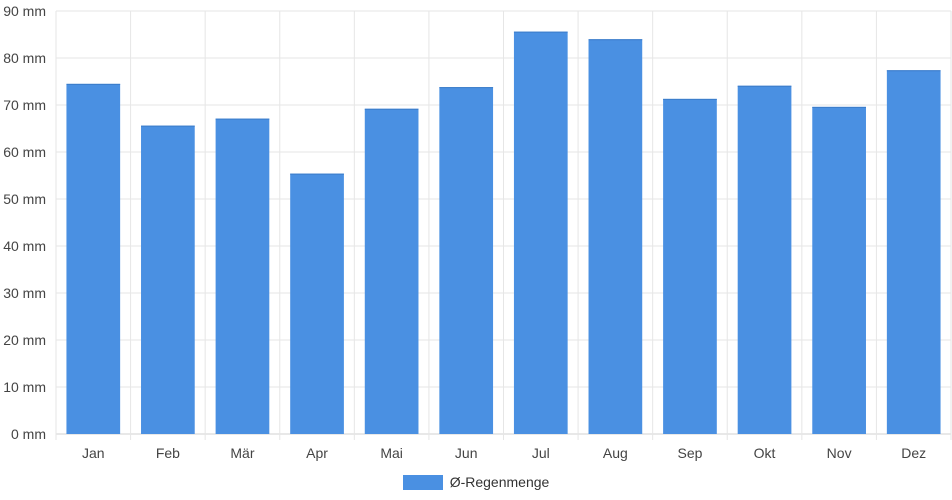  I want to click on x-tick-label: Dez, so click(913, 453).